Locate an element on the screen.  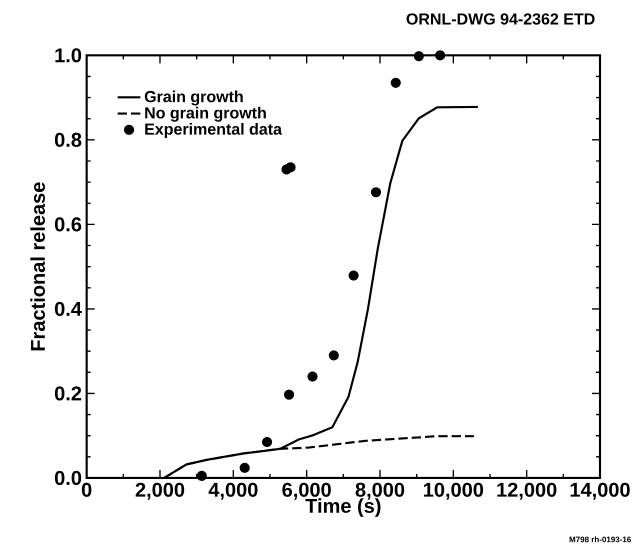
y-tick-label: 0.6 is located at coordinates (68, 224).